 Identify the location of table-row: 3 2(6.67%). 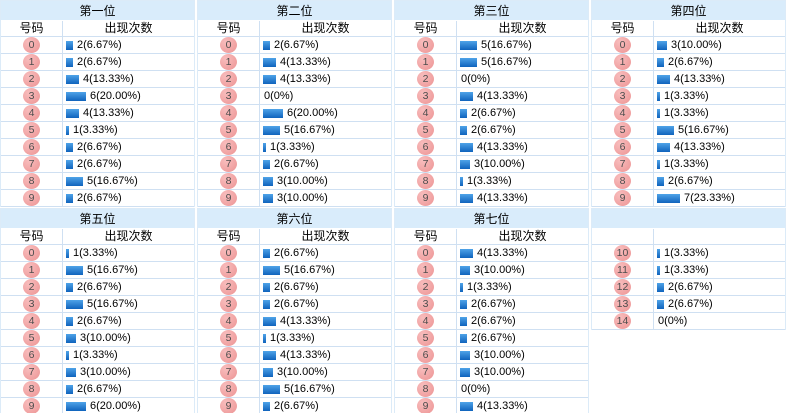
(491, 304).